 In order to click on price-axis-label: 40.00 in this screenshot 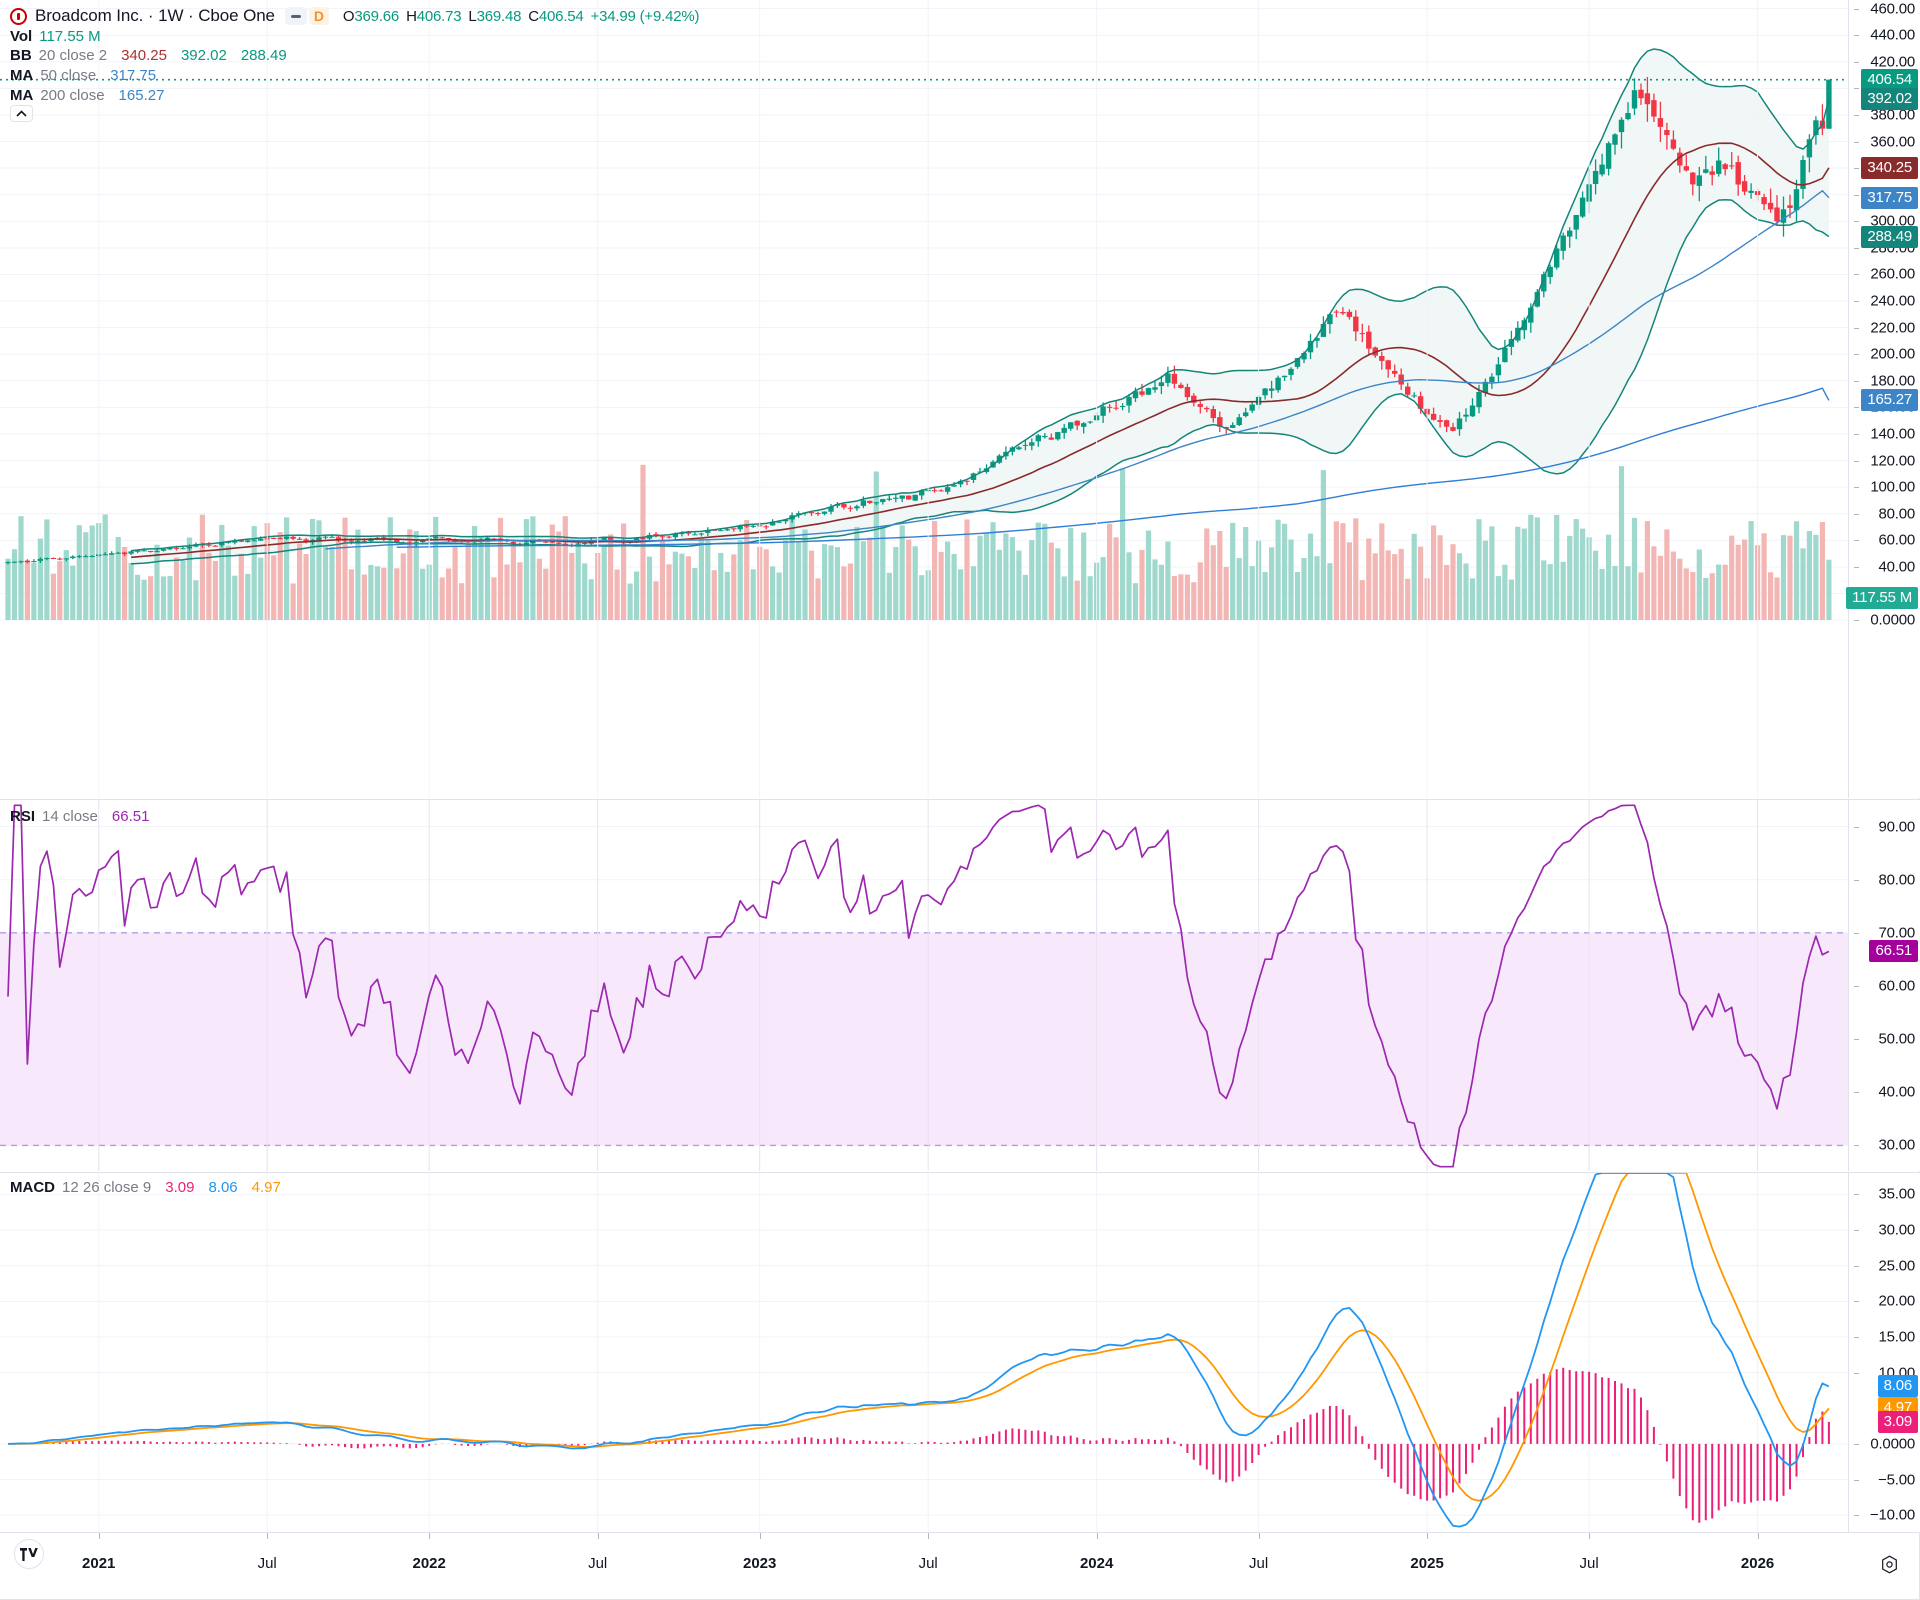, I will do `click(1896, 567)`.